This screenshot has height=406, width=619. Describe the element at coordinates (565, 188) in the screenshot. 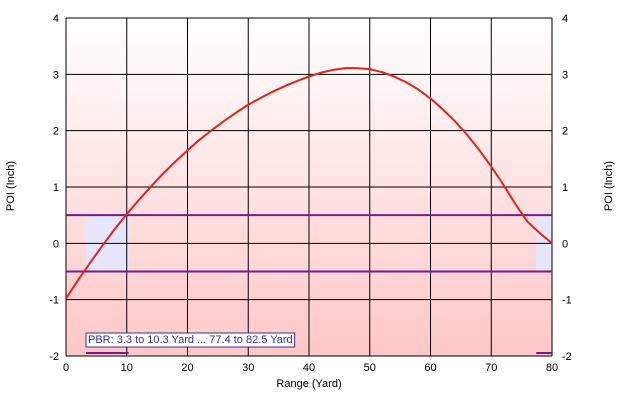

I see `y-tick-label-right: 1` at that location.